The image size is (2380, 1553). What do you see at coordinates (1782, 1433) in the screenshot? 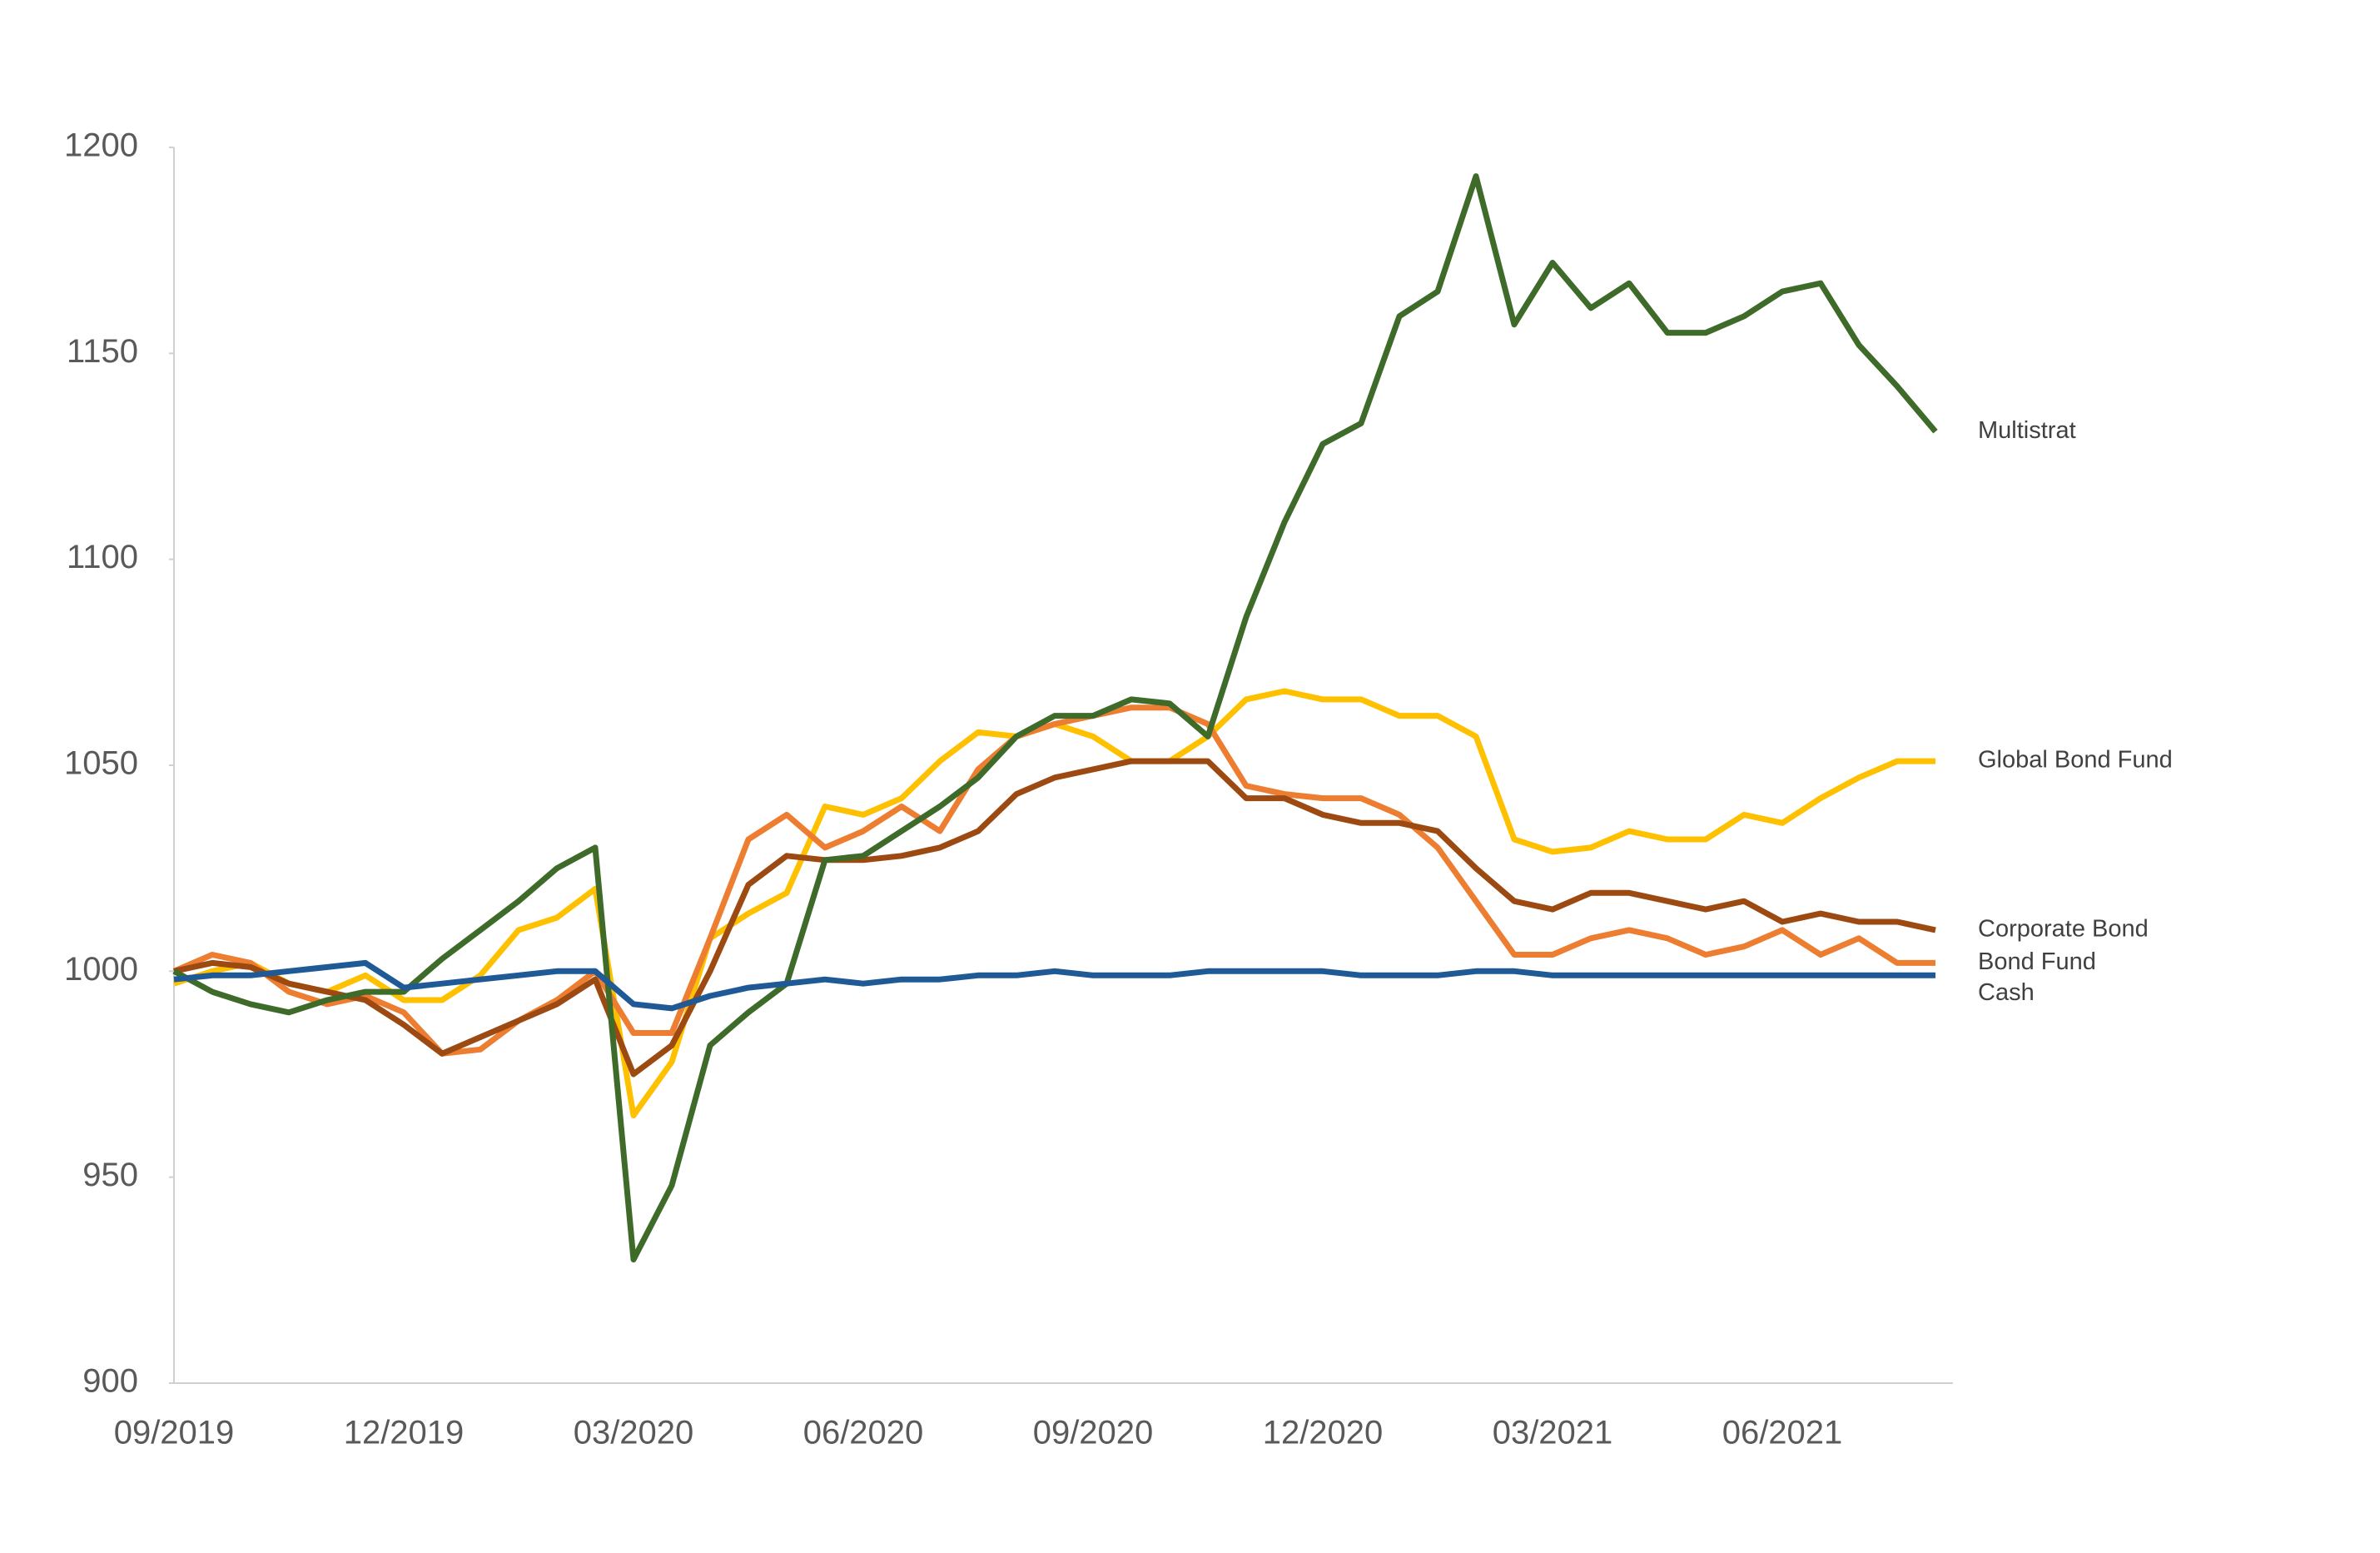
I see `x-tick-label: 06/2021` at bounding box center [1782, 1433].